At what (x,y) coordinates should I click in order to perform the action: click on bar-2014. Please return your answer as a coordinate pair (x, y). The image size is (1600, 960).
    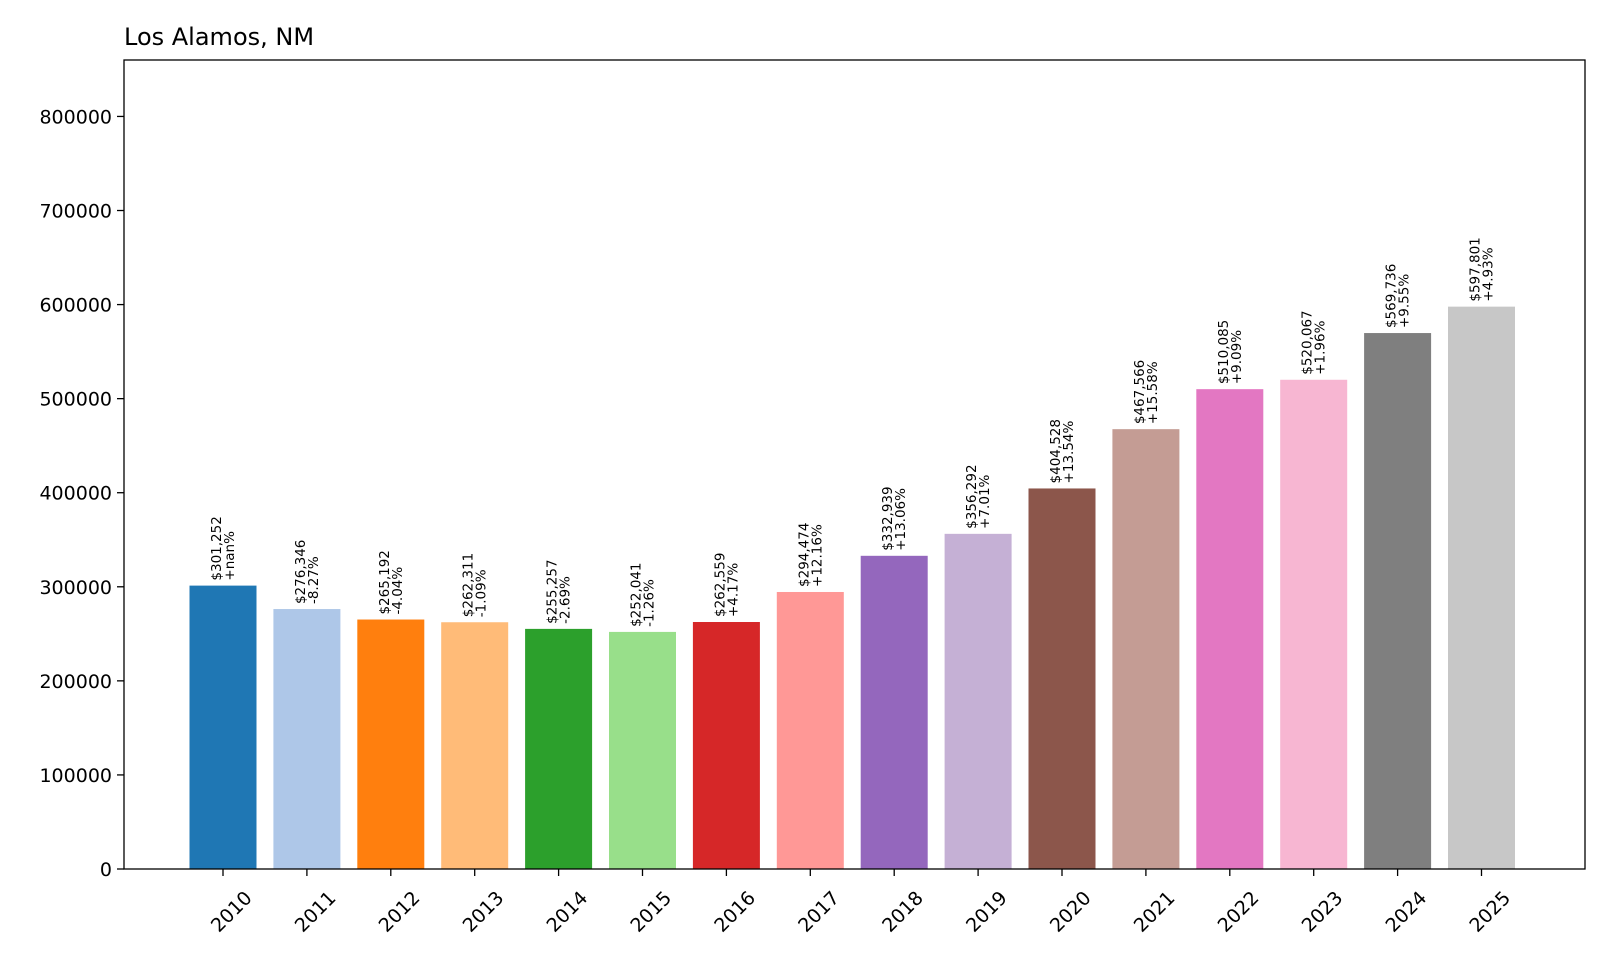
    Looking at the image, I should click on (559, 748).